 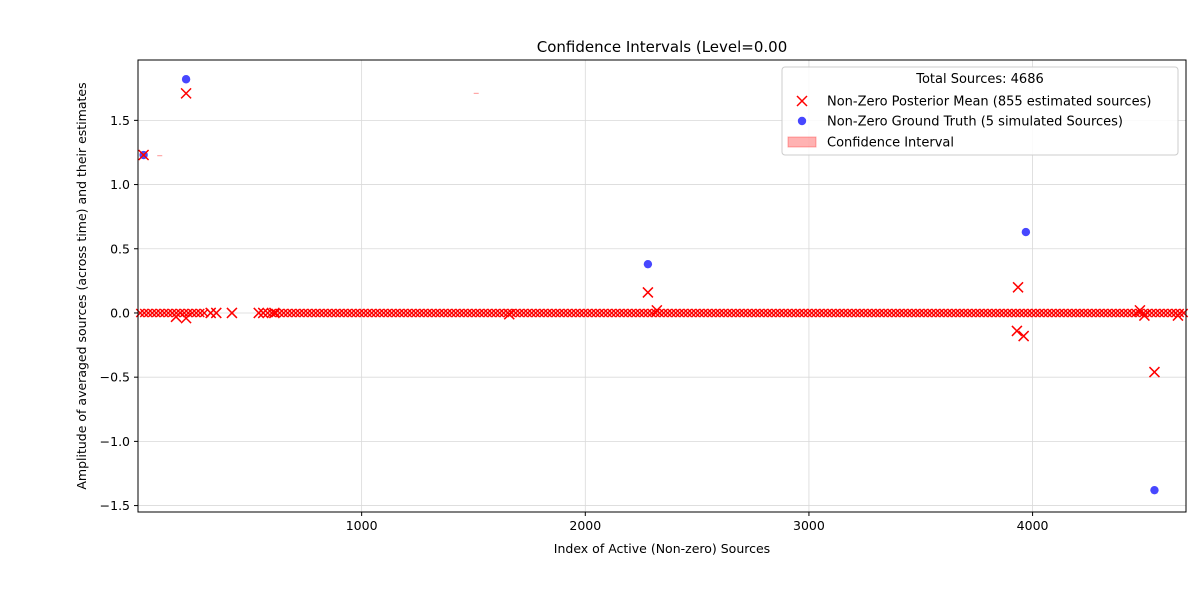 I want to click on x-tick-label: 3000, so click(x=809, y=525).